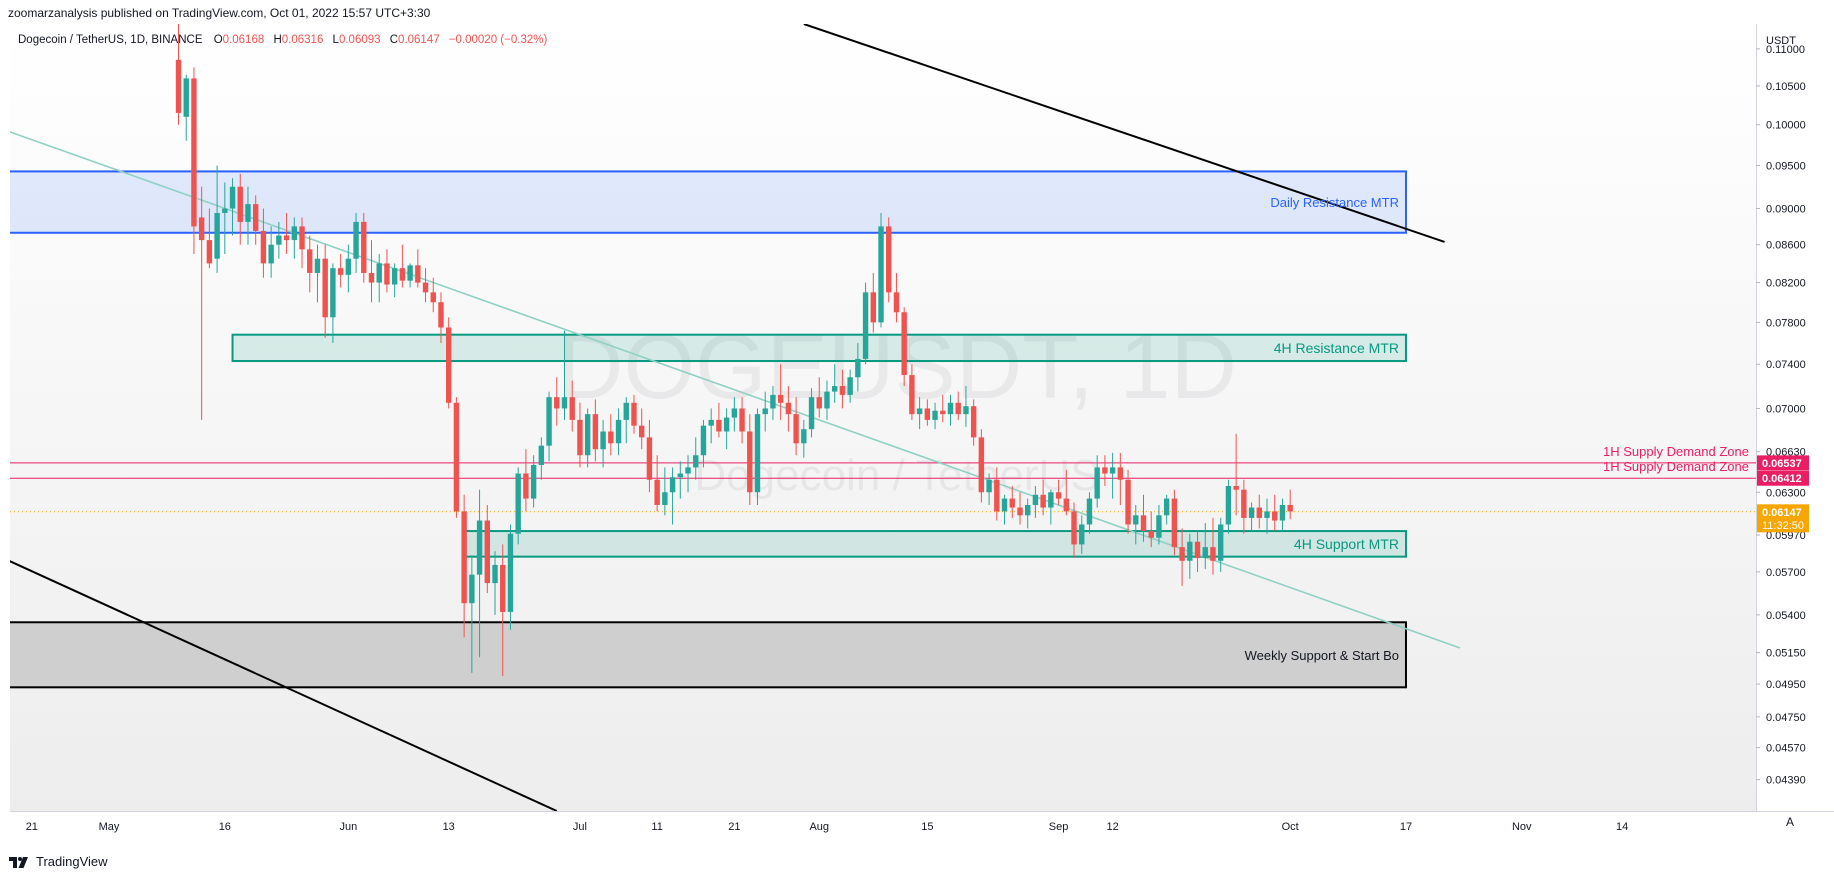  I want to click on legend-open: 0.06168, so click(244, 40).